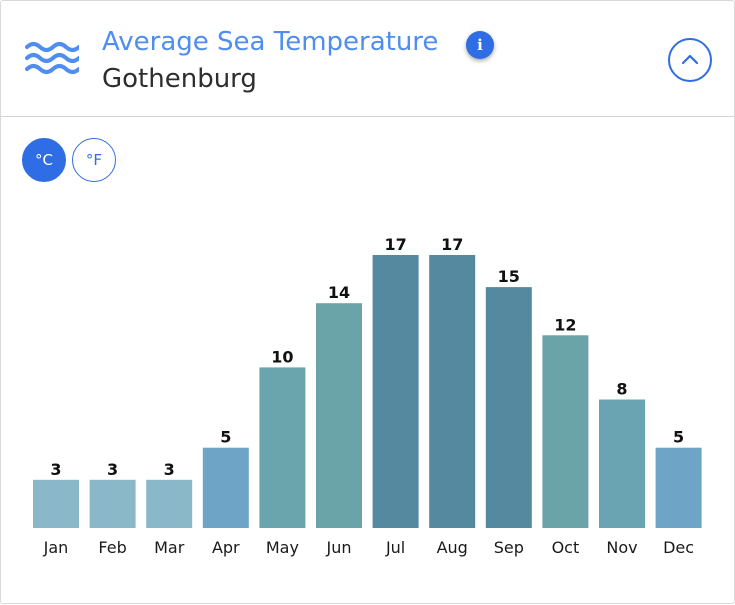 Image resolution: width=735 pixels, height=605 pixels. What do you see at coordinates (225, 487) in the screenshot?
I see `bar-apr` at bounding box center [225, 487].